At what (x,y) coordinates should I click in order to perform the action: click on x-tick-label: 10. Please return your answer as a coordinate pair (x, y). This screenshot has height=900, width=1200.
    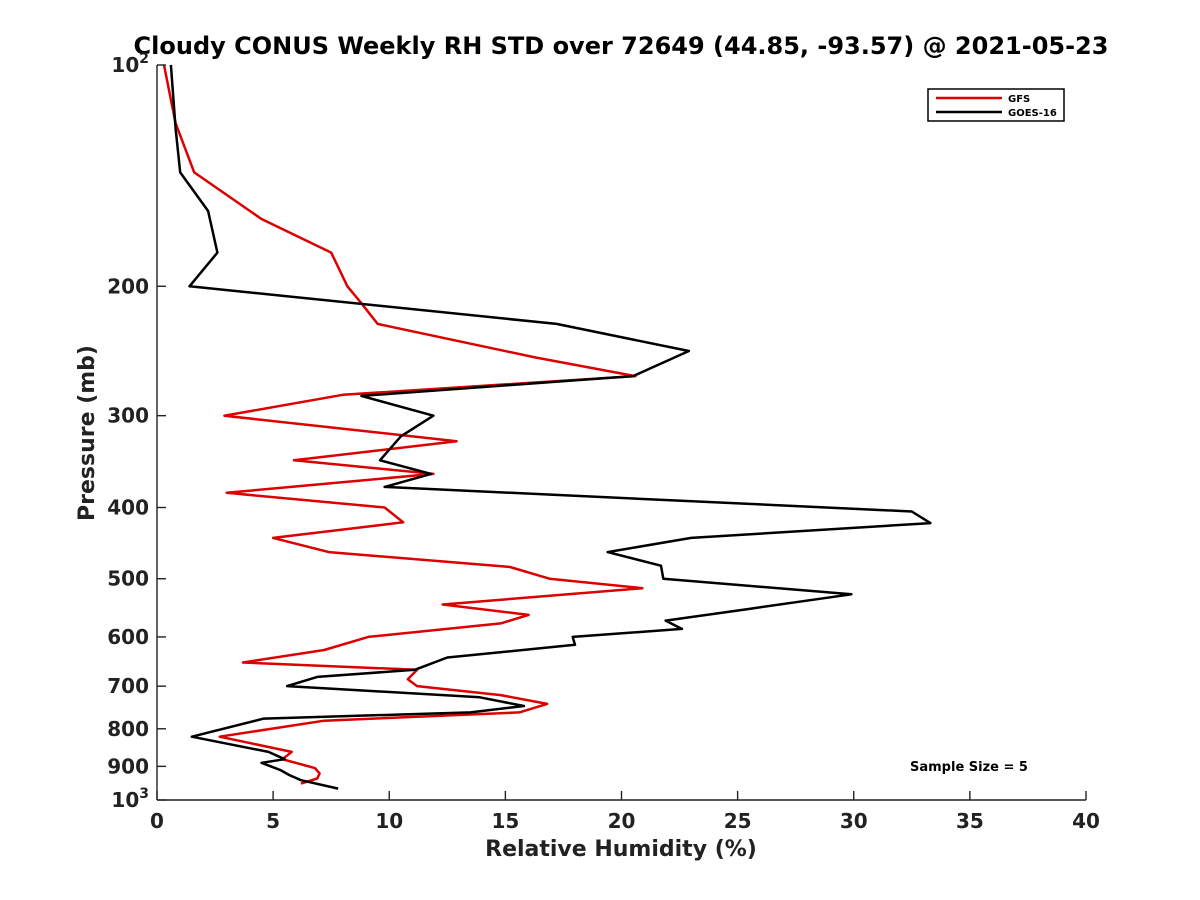
    Looking at the image, I should click on (389, 821).